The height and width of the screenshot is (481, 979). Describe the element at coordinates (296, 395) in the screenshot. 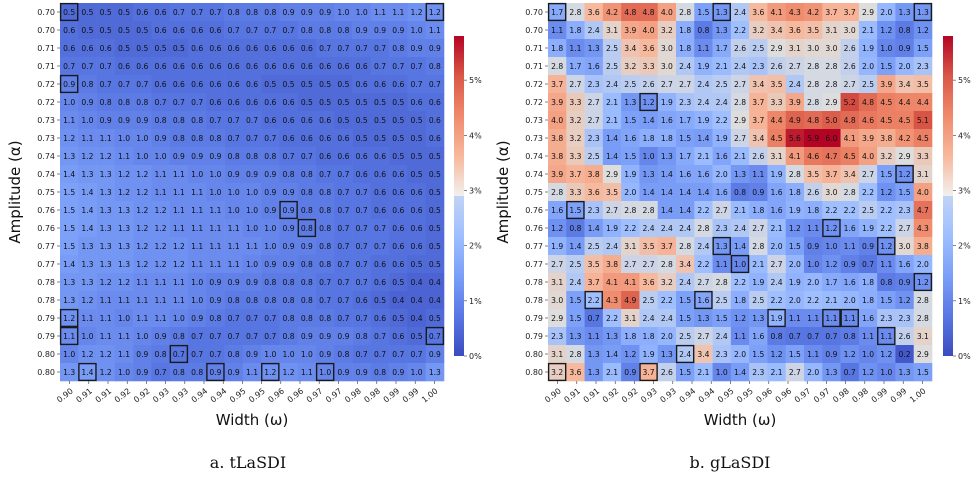

I see `x-tick-label: 0.96` at that location.